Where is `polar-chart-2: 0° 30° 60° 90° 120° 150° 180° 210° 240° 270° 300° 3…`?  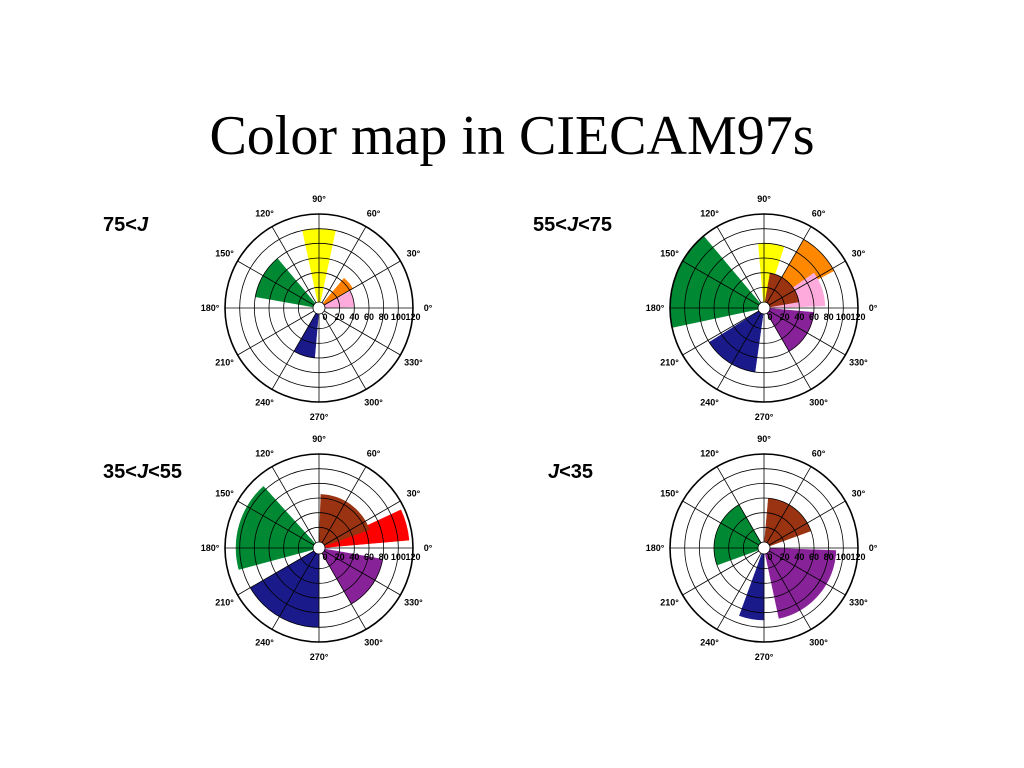 polar-chart-2: 0° 30° 60° 90° 120° 150° 180° 210° 240° 270° 300° 3… is located at coordinates (762, 308).